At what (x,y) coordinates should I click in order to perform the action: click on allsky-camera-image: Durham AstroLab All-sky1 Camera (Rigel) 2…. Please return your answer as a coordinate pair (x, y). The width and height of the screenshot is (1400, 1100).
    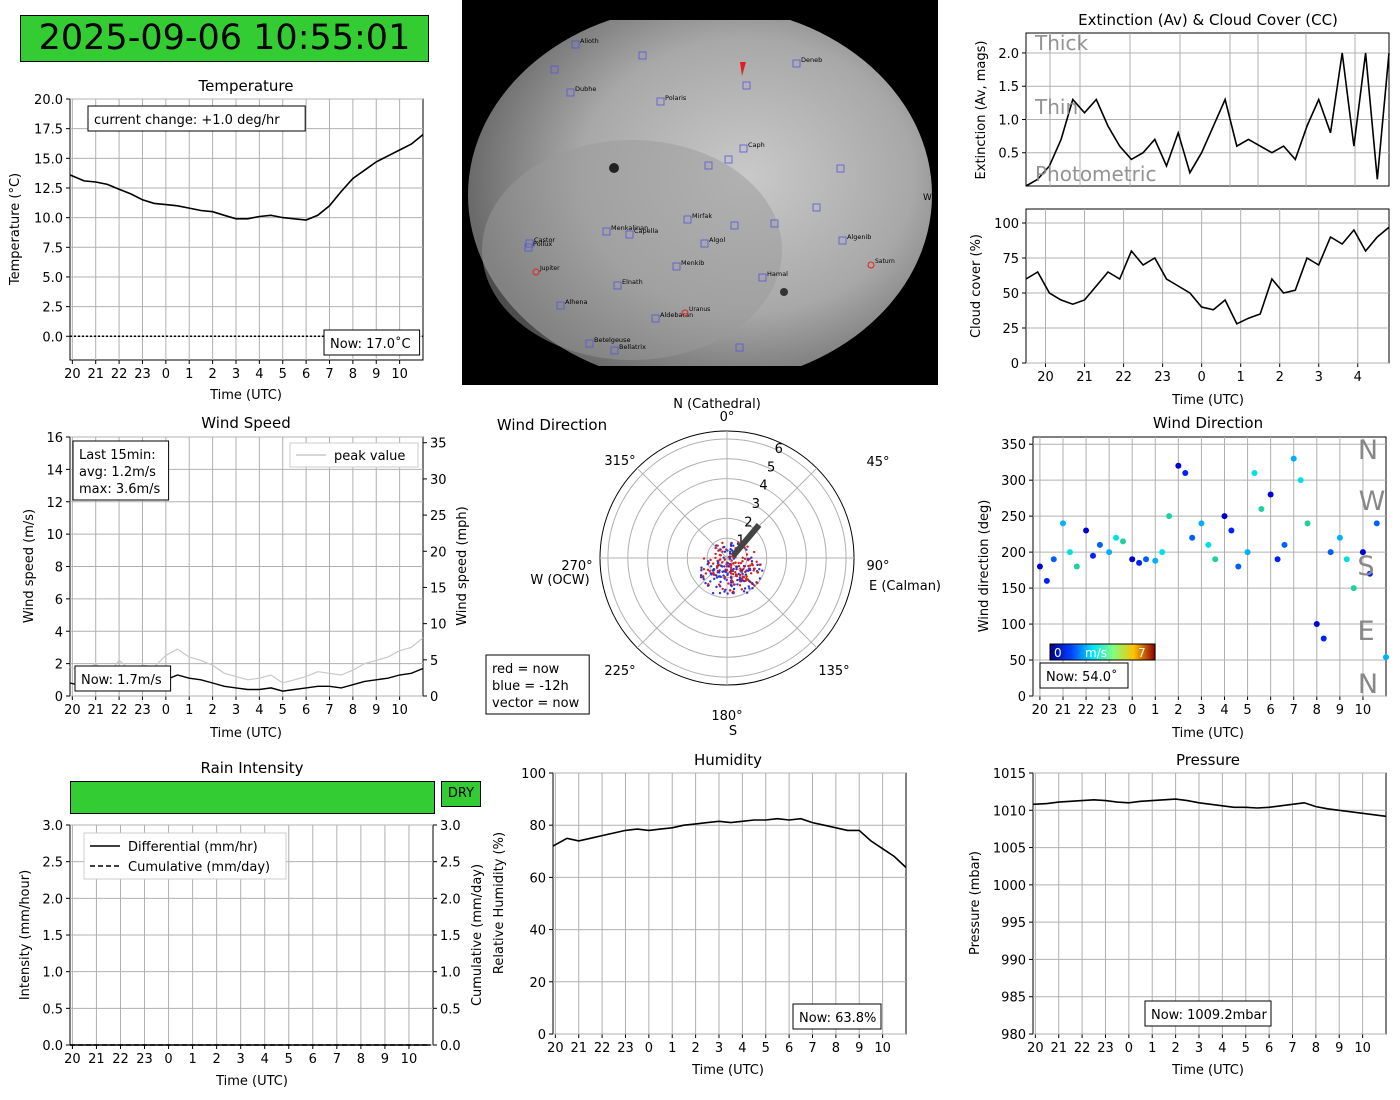
    Looking at the image, I should click on (700, 192).